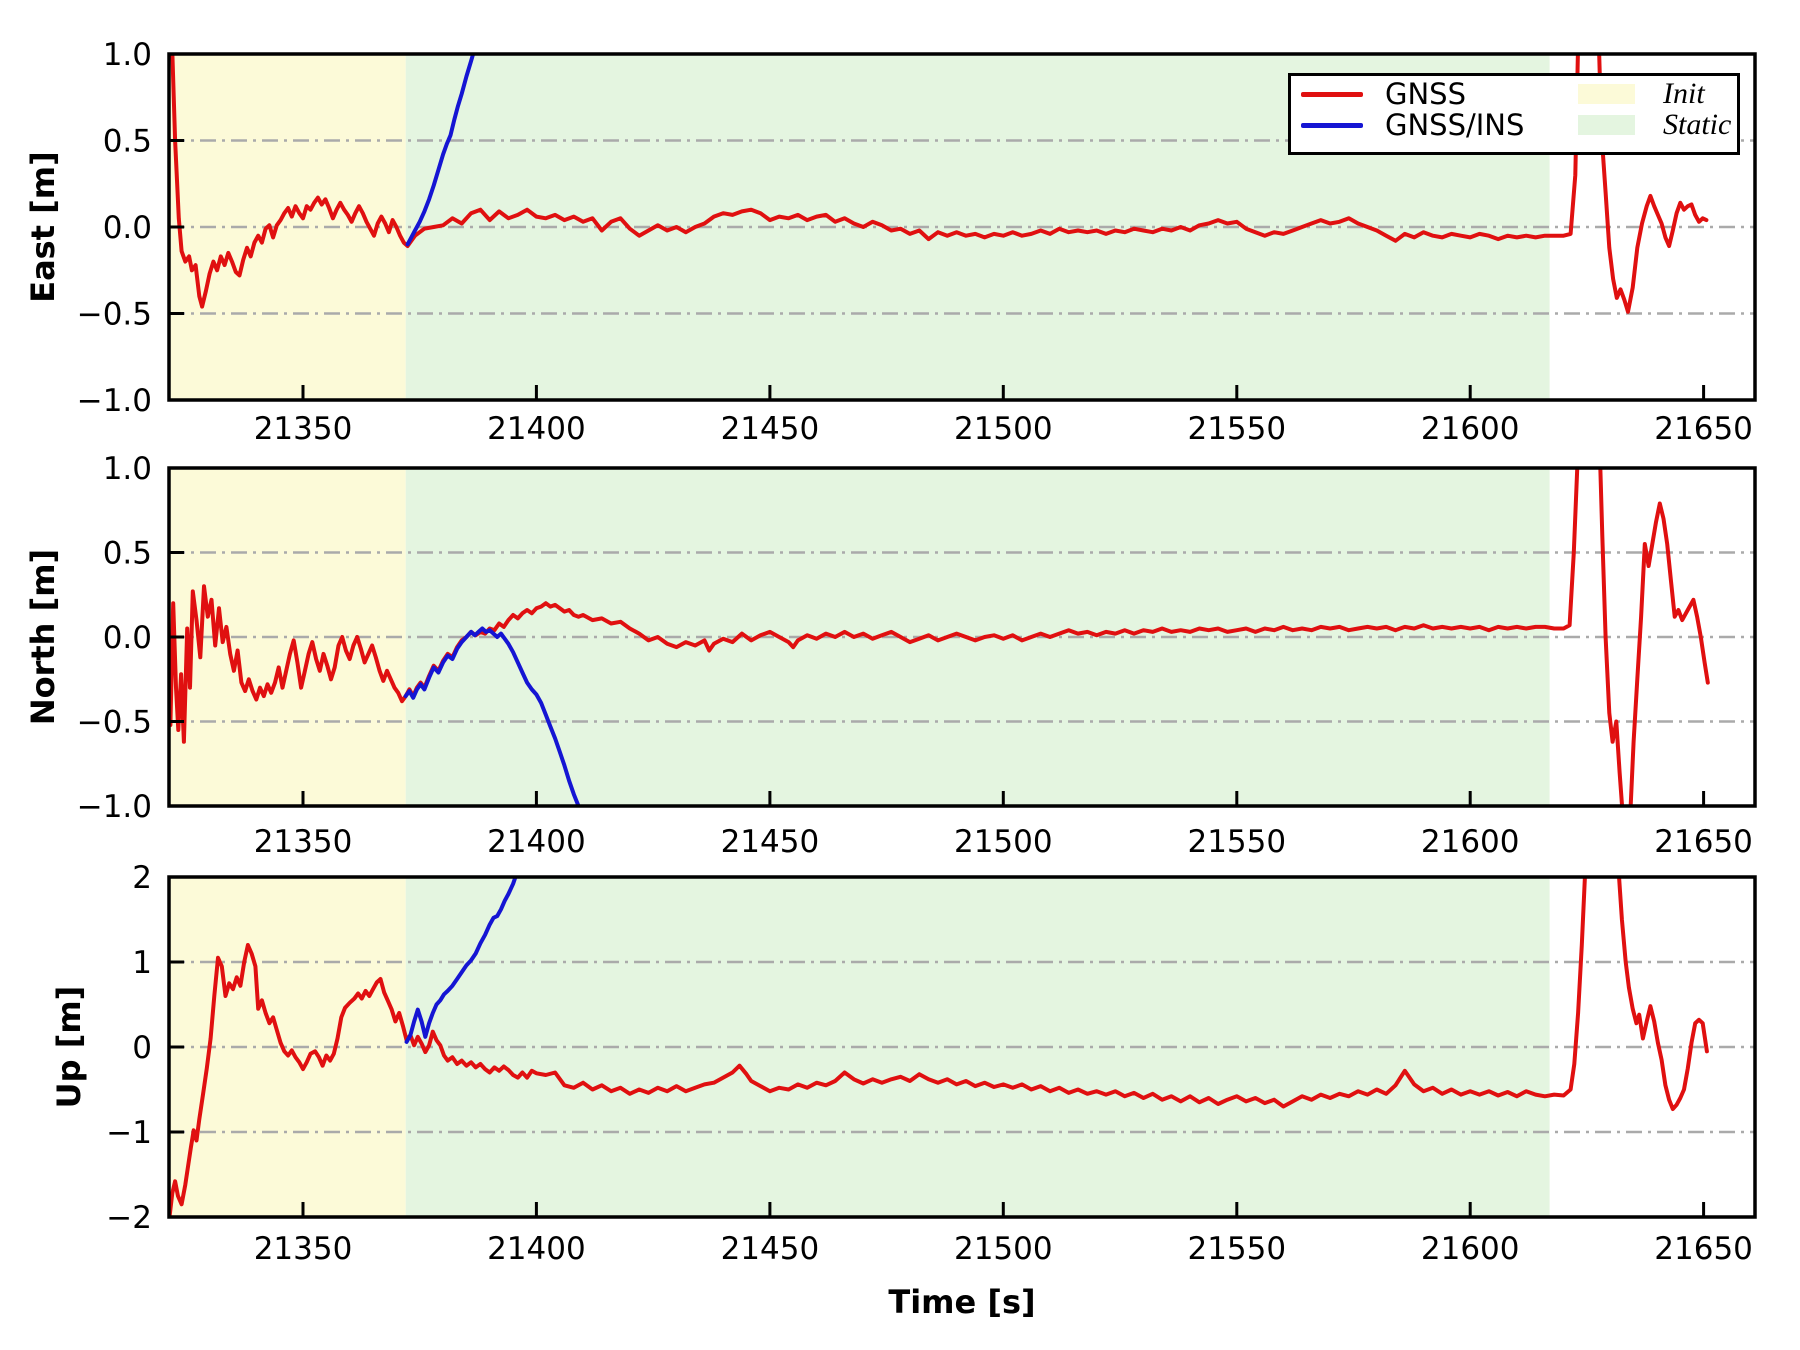 Image resolution: width=1800 pixels, height=1350 pixels. Describe the element at coordinates (142, 963) in the screenshot. I see `y-tick-label: 1` at that location.